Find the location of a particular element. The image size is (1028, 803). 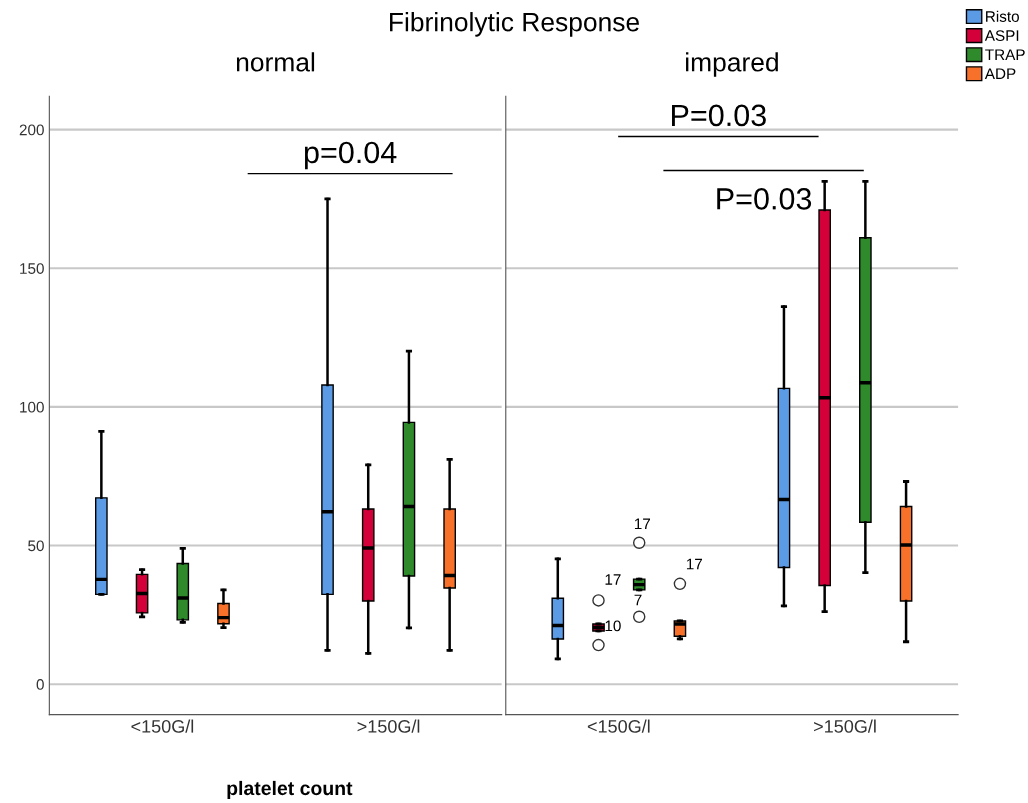

y-tick-label: 50 is located at coordinates (36, 546).